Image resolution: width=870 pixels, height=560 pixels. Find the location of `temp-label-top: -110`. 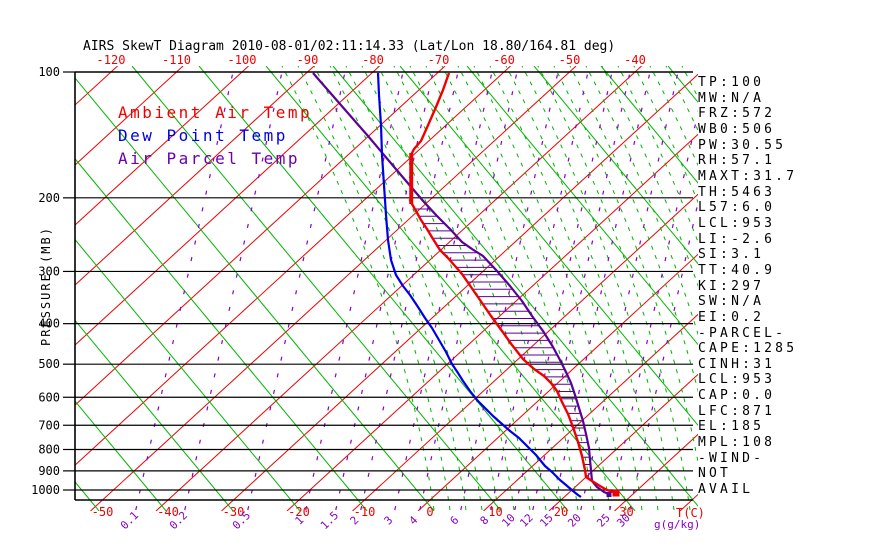

temp-label-top: -110 is located at coordinates (176, 60).